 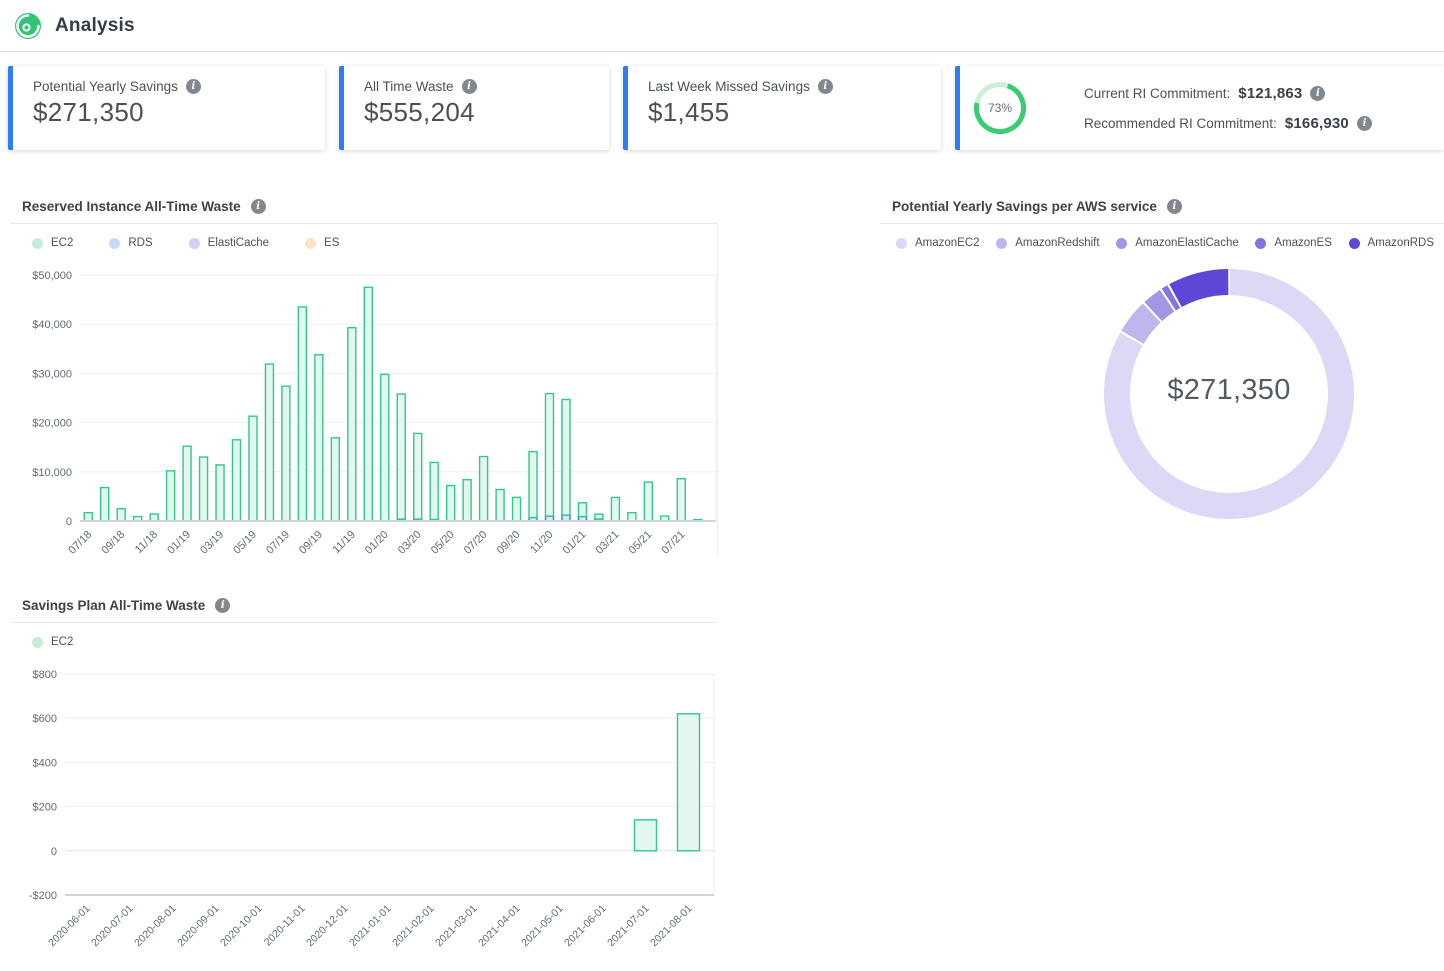 I want to click on bar-EC2-05/20, so click(x=450, y=503).